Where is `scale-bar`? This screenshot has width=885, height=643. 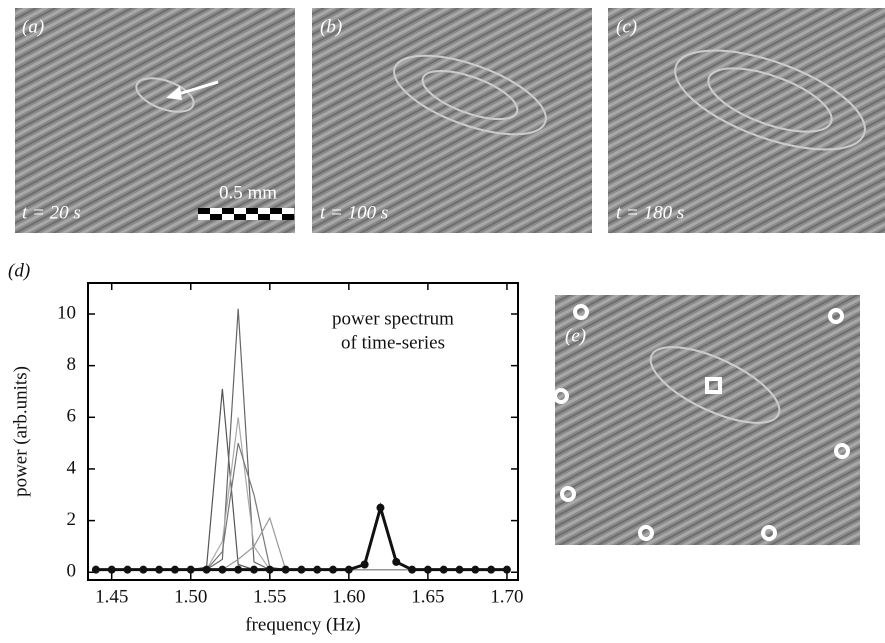 scale-bar is located at coordinates (246, 214).